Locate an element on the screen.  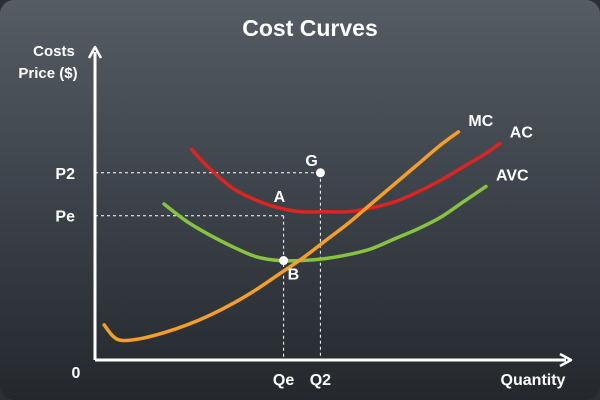
curve-label-mc: MC is located at coordinates (480, 121).